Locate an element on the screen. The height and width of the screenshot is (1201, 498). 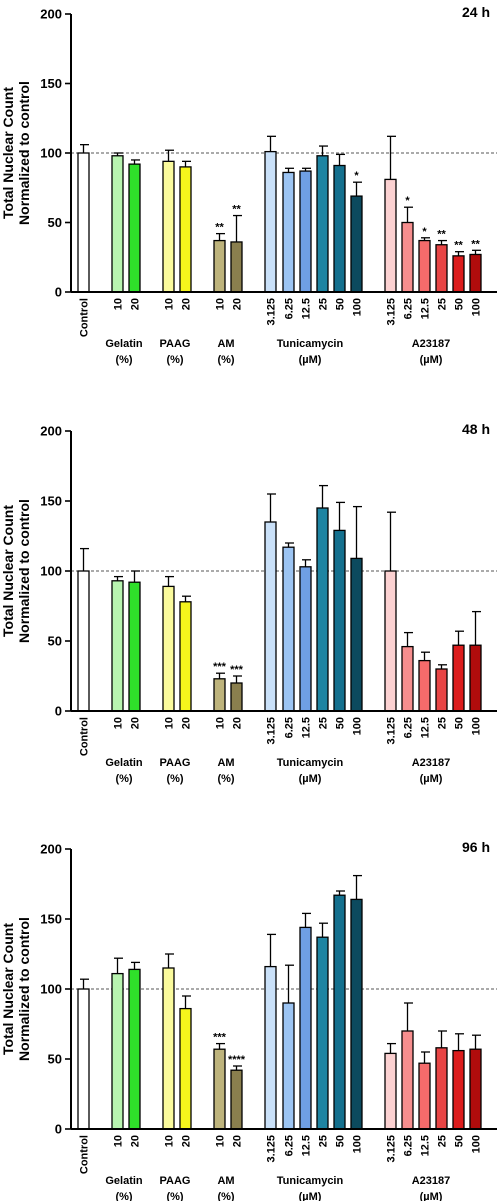
y-tick-label: 200 is located at coordinates (51, 849).